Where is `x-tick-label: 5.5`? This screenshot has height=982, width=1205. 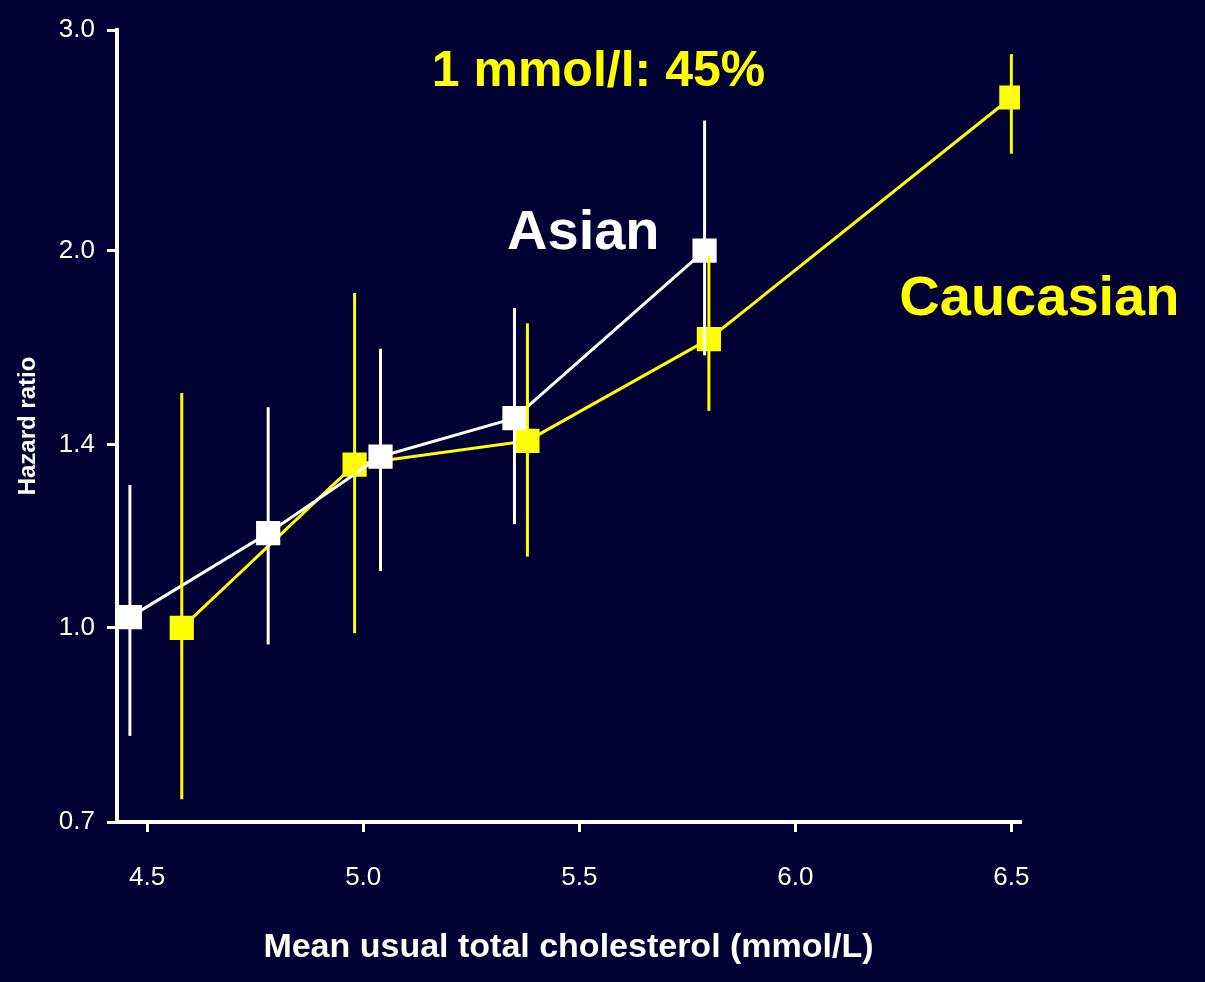
x-tick-label: 5.5 is located at coordinates (579, 875).